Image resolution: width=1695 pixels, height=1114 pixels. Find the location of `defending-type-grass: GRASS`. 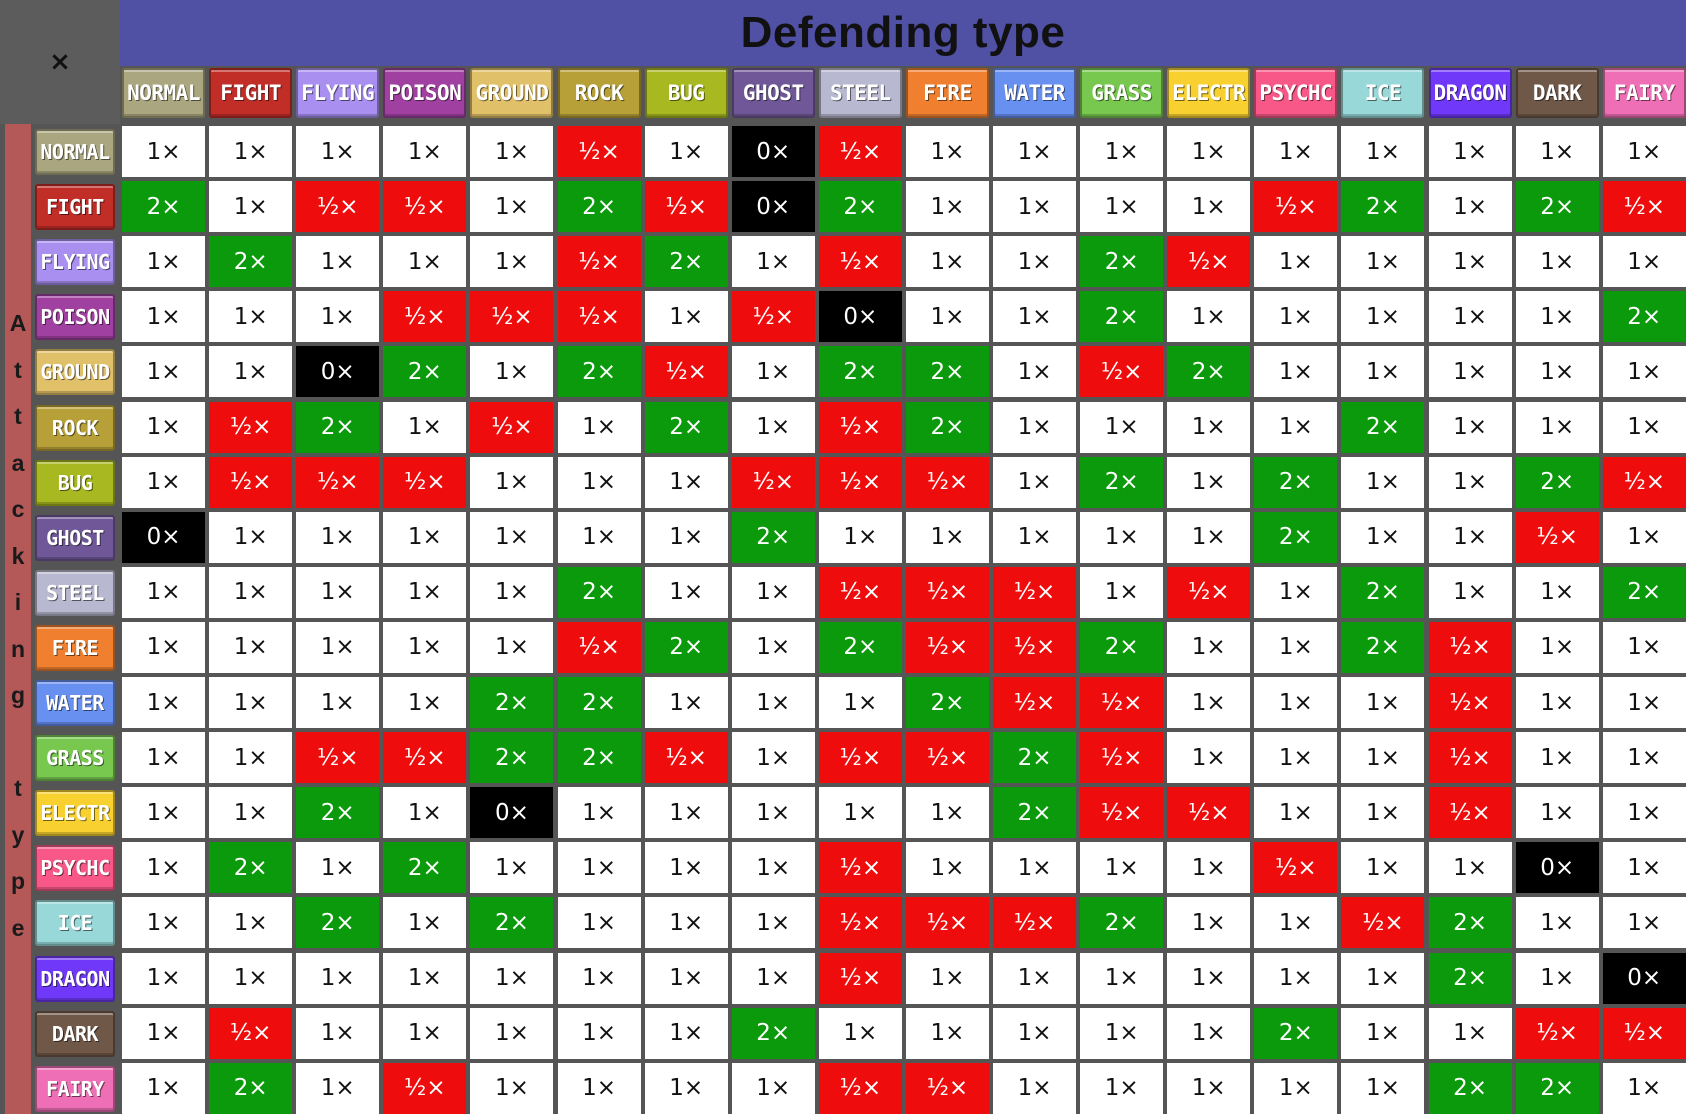

defending-type-grass: GRASS is located at coordinates (1122, 93).